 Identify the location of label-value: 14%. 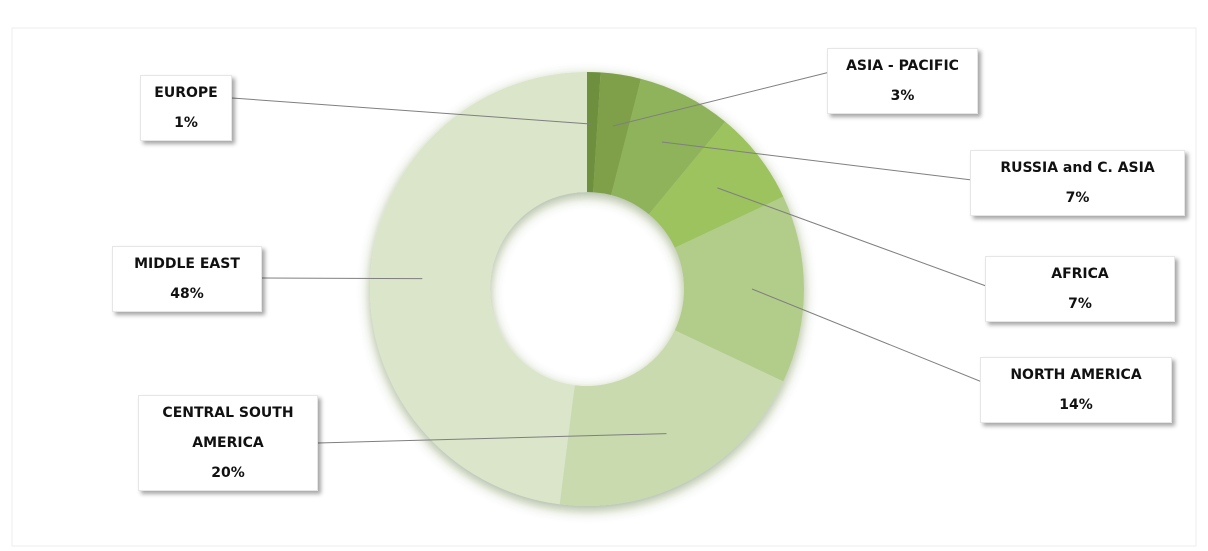
(1076, 405).